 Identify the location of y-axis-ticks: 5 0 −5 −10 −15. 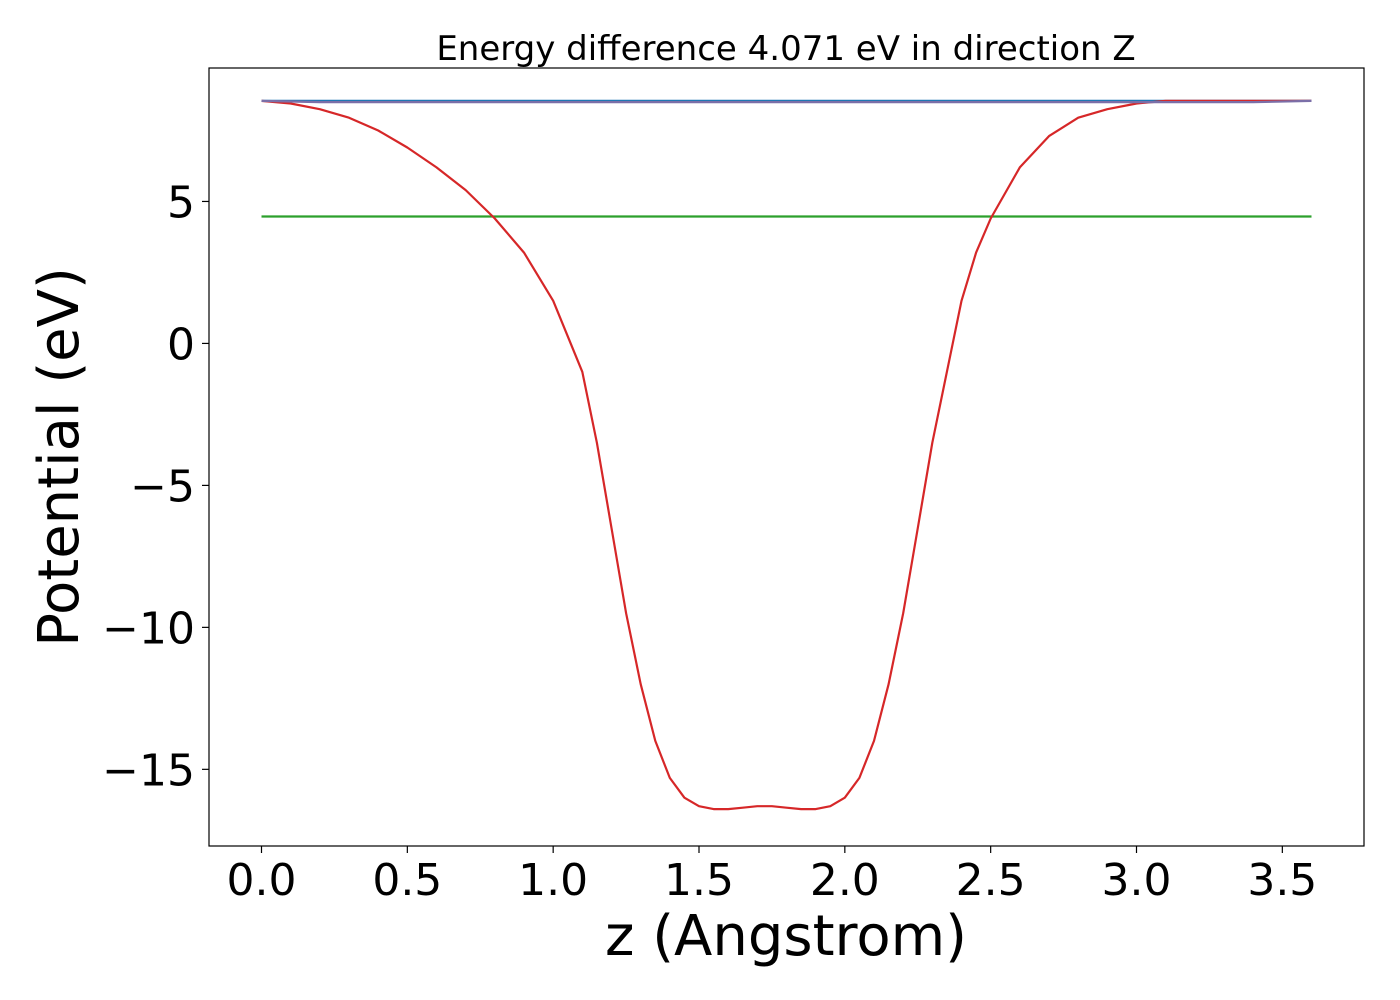
(155, 486).